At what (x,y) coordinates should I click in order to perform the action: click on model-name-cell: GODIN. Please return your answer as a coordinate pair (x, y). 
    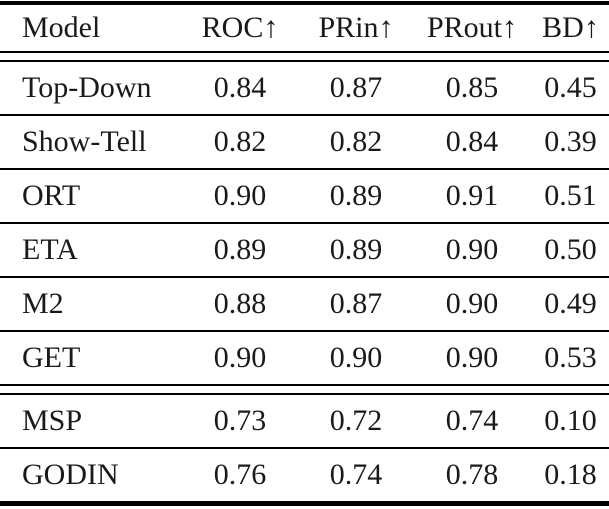
    Looking at the image, I should click on (70, 474).